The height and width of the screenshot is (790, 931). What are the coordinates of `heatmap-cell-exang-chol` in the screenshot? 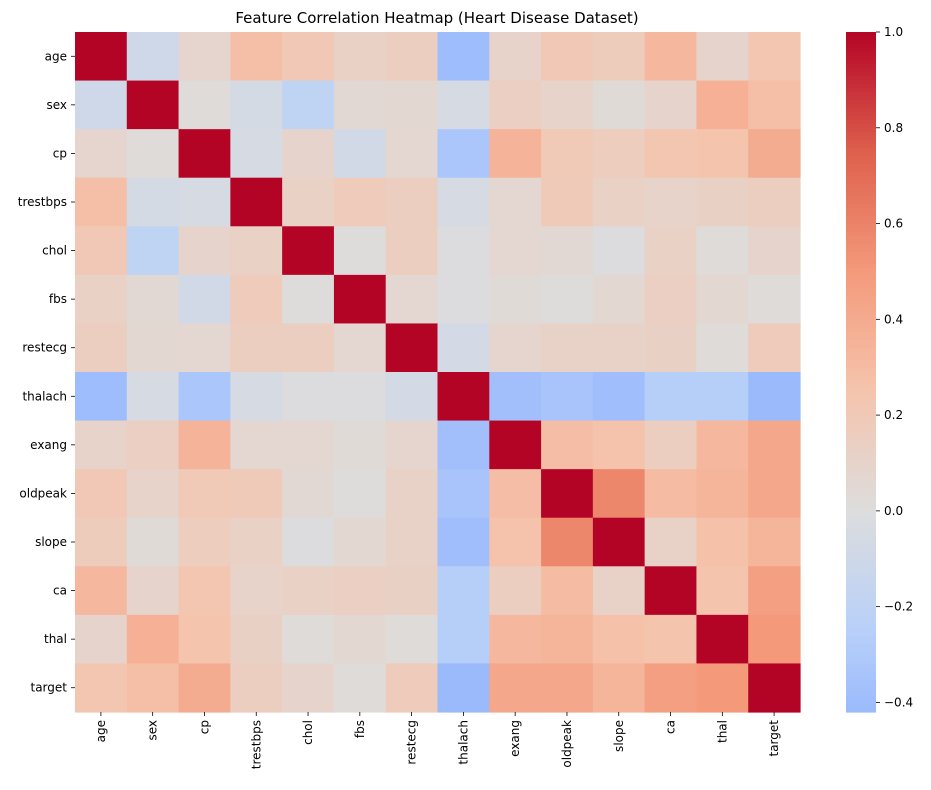 It's located at (308, 445).